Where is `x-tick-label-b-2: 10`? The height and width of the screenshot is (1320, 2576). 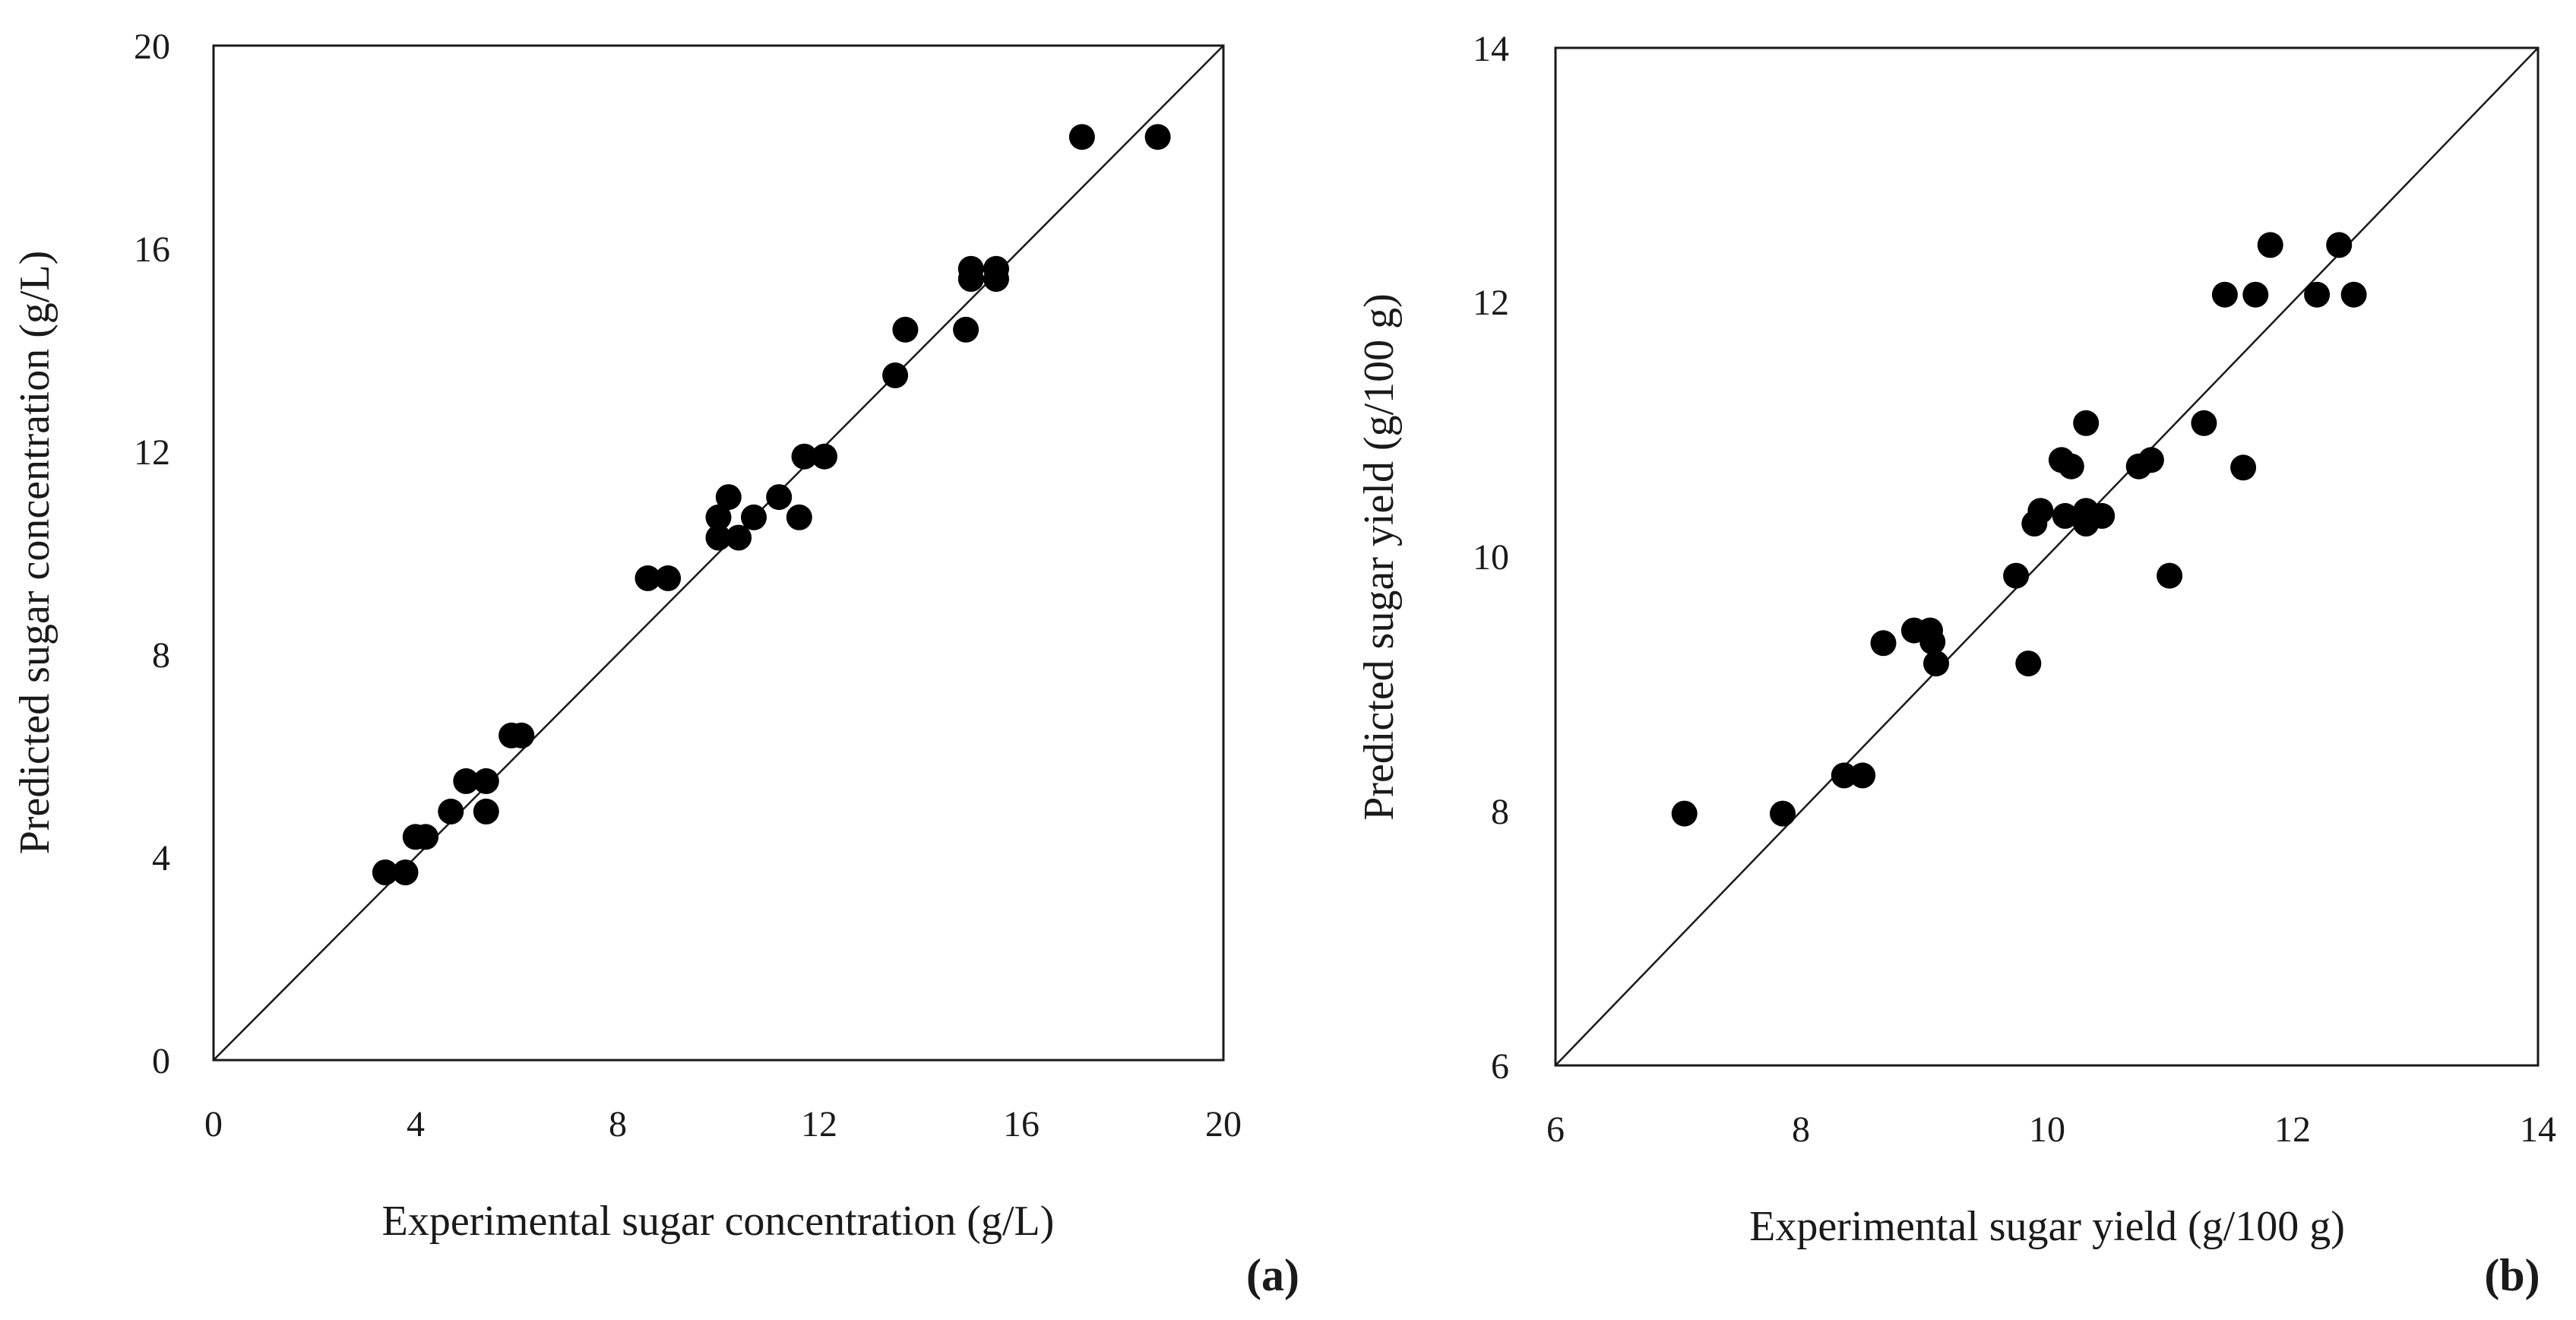
x-tick-label-b-2: 10 is located at coordinates (2047, 1129).